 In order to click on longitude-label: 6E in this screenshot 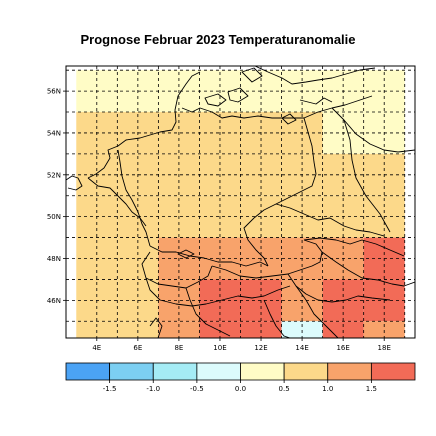, I will do `click(137, 348)`.